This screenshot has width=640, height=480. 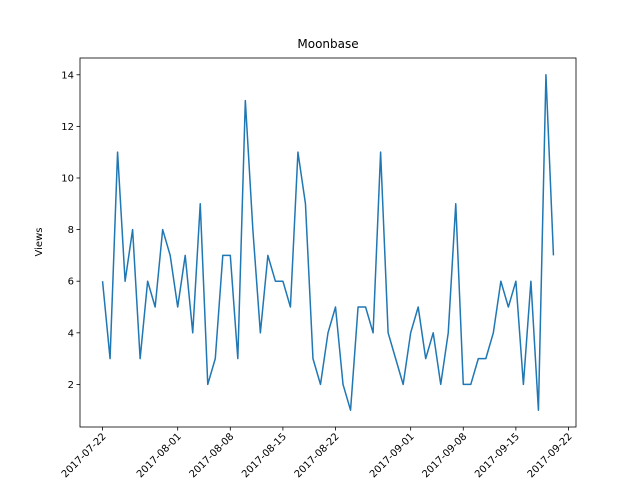 What do you see at coordinates (39, 242) in the screenshot?
I see `y-axis-label: Views` at bounding box center [39, 242].